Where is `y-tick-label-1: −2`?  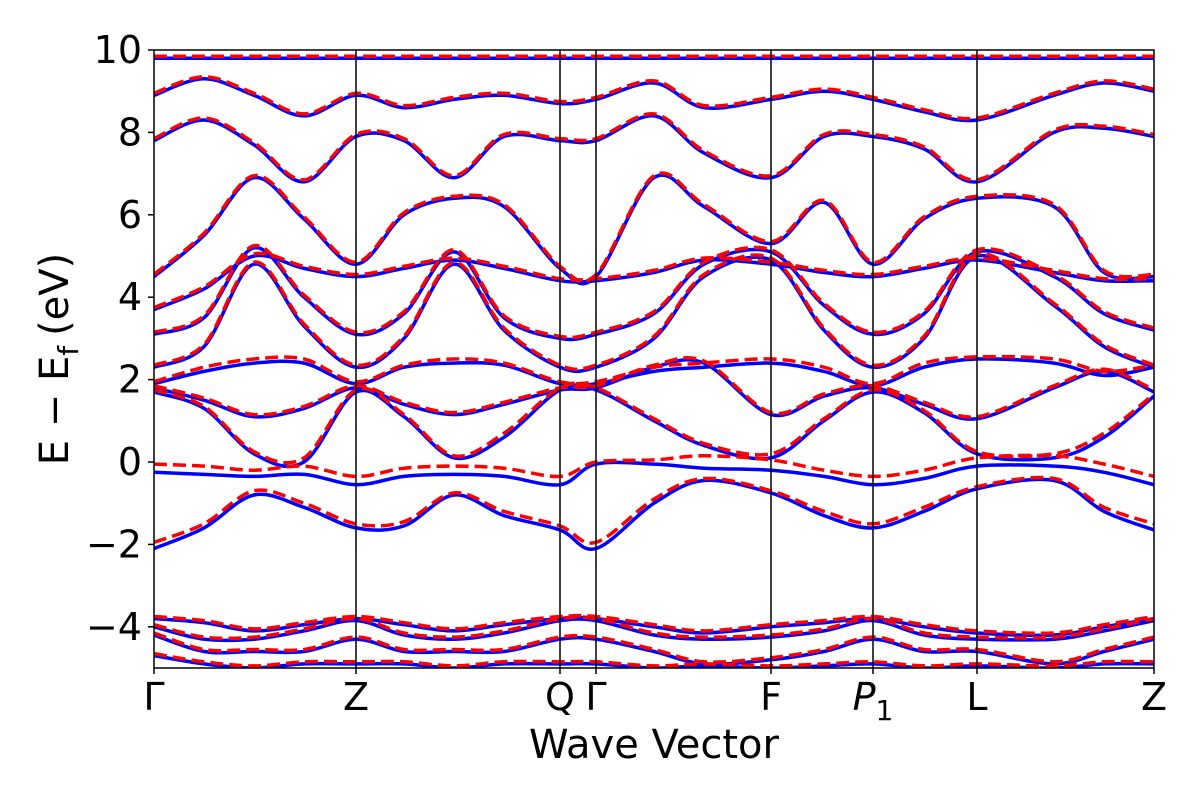 y-tick-label-1: −2 is located at coordinates (114, 544).